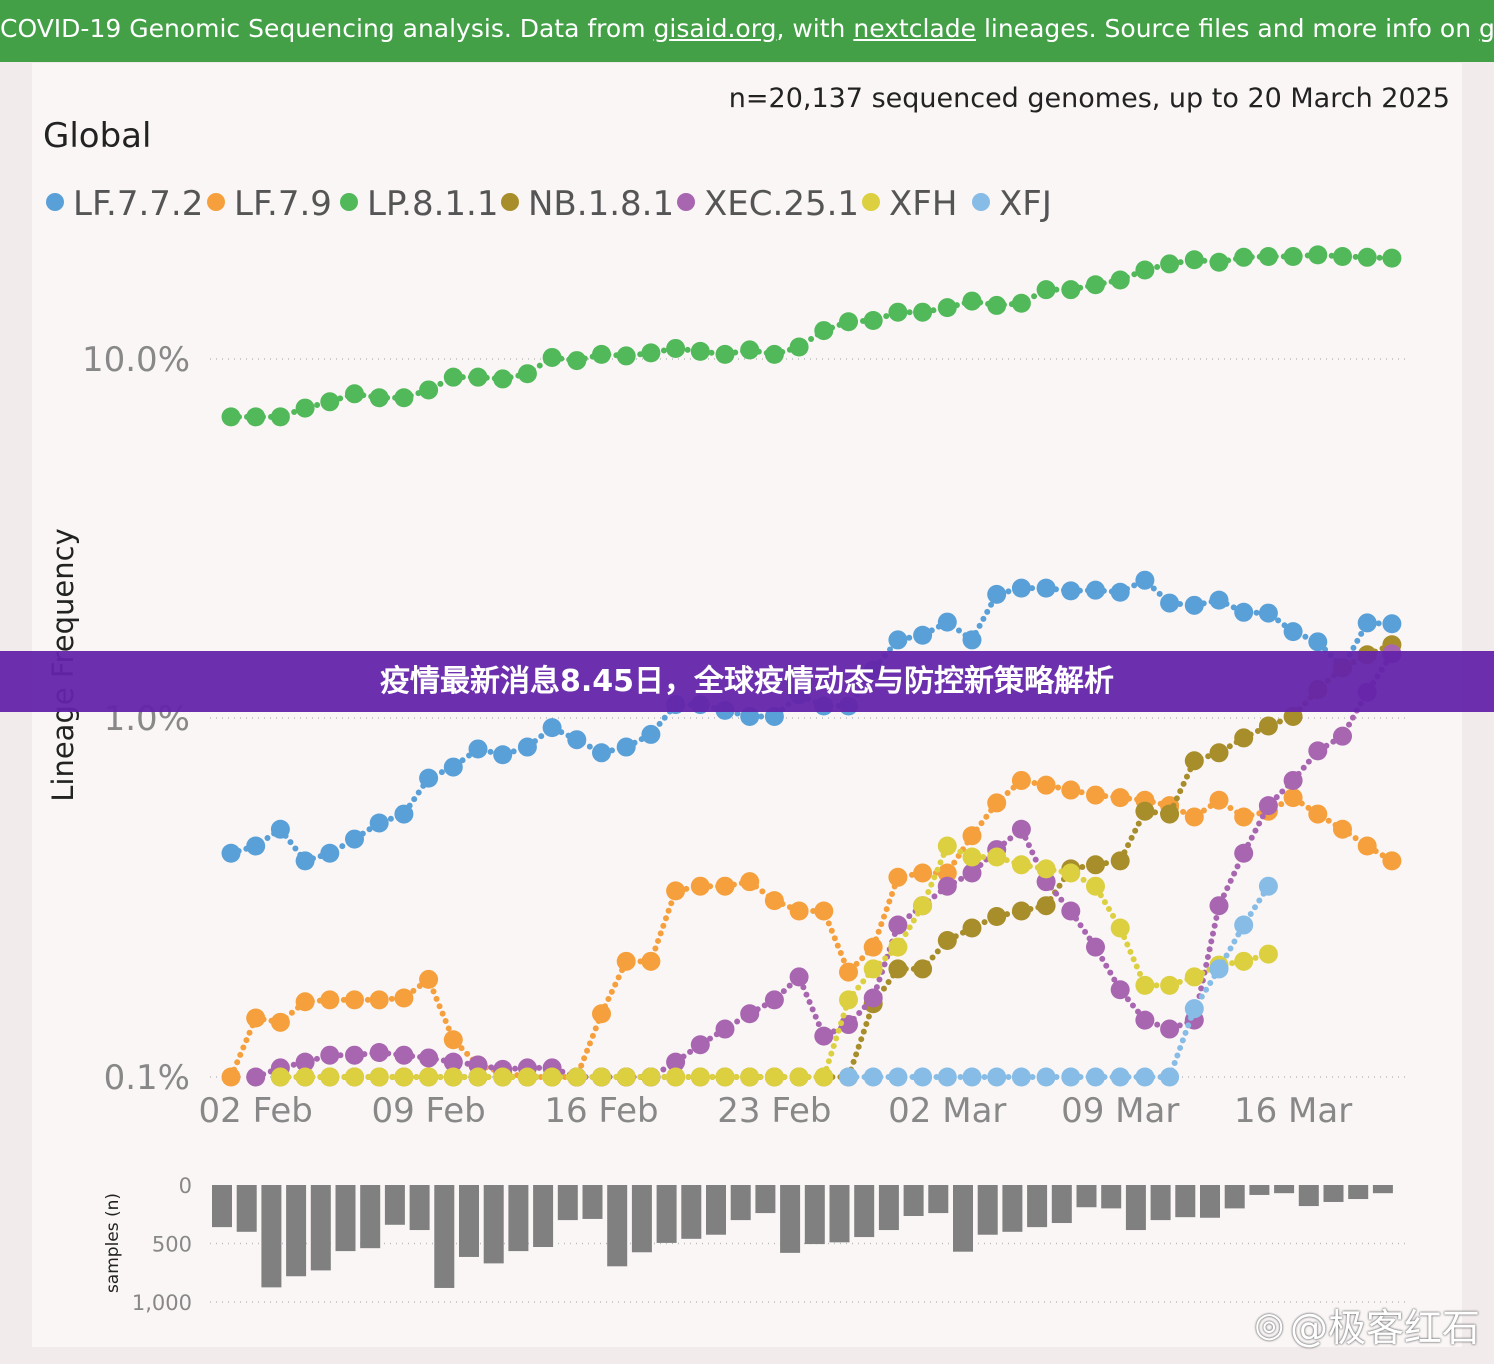  Describe the element at coordinates (781, 204) in the screenshot. I see `legend-label: XEC.25.1` at that location.